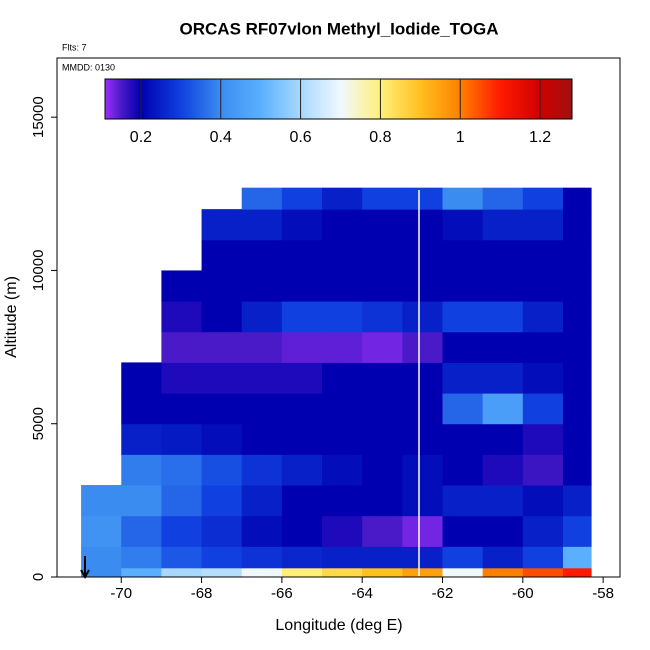 The image size is (650, 650). What do you see at coordinates (221, 137) in the screenshot?
I see `colorbar-tick-label: 0.4` at bounding box center [221, 137].